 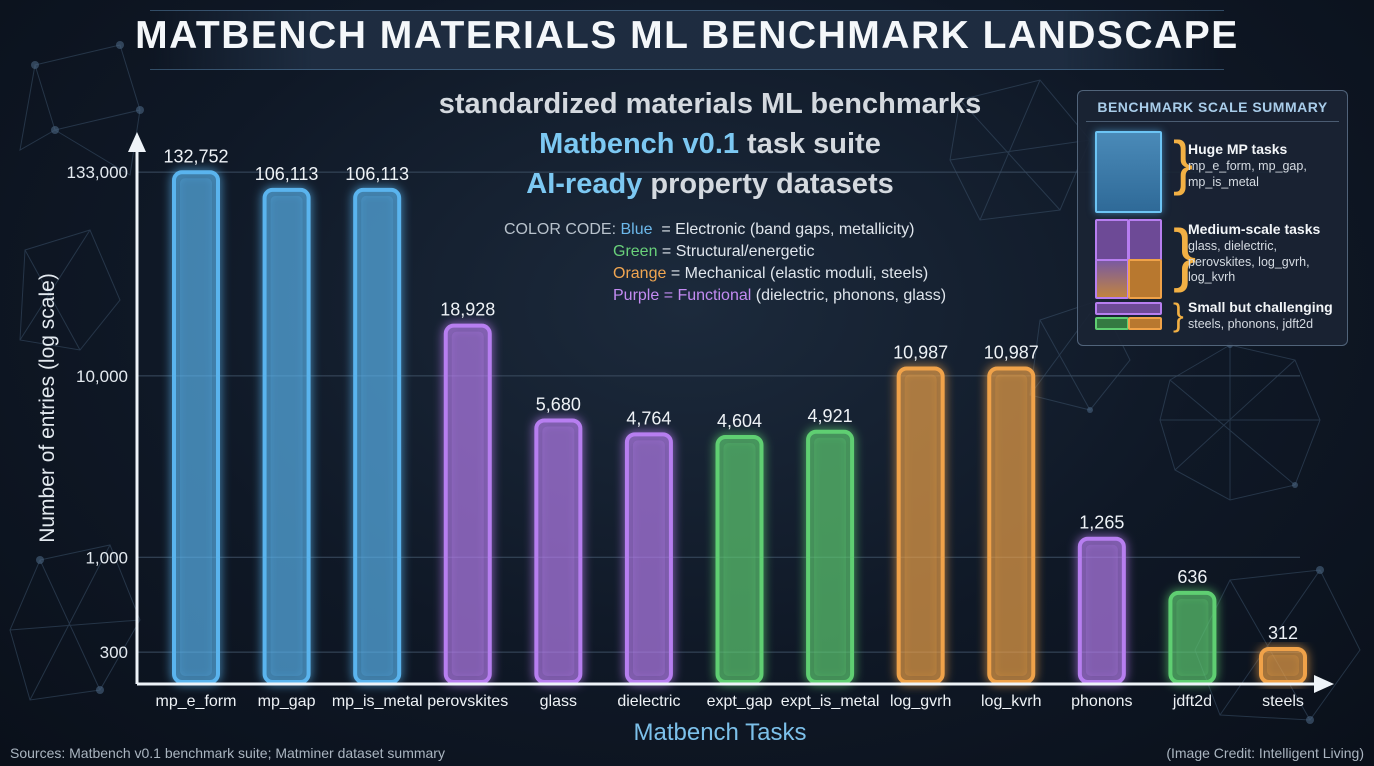 What do you see at coordinates (1283, 633) in the screenshot?
I see `data-label: 312` at bounding box center [1283, 633].